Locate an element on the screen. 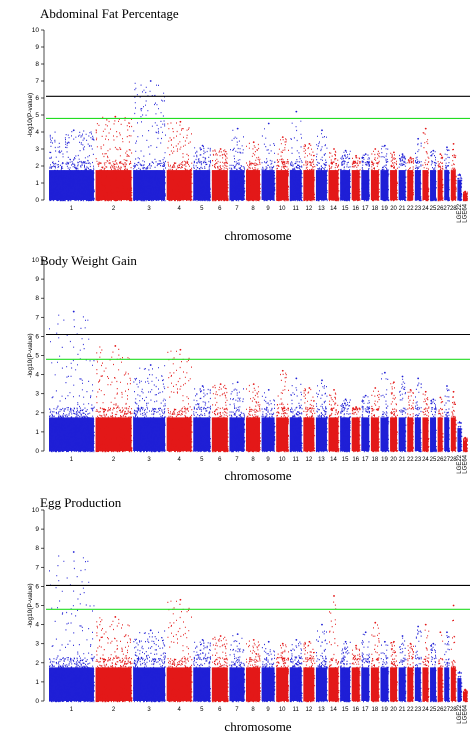  chromosome-27-scatter is located at coordinates (447, 420).